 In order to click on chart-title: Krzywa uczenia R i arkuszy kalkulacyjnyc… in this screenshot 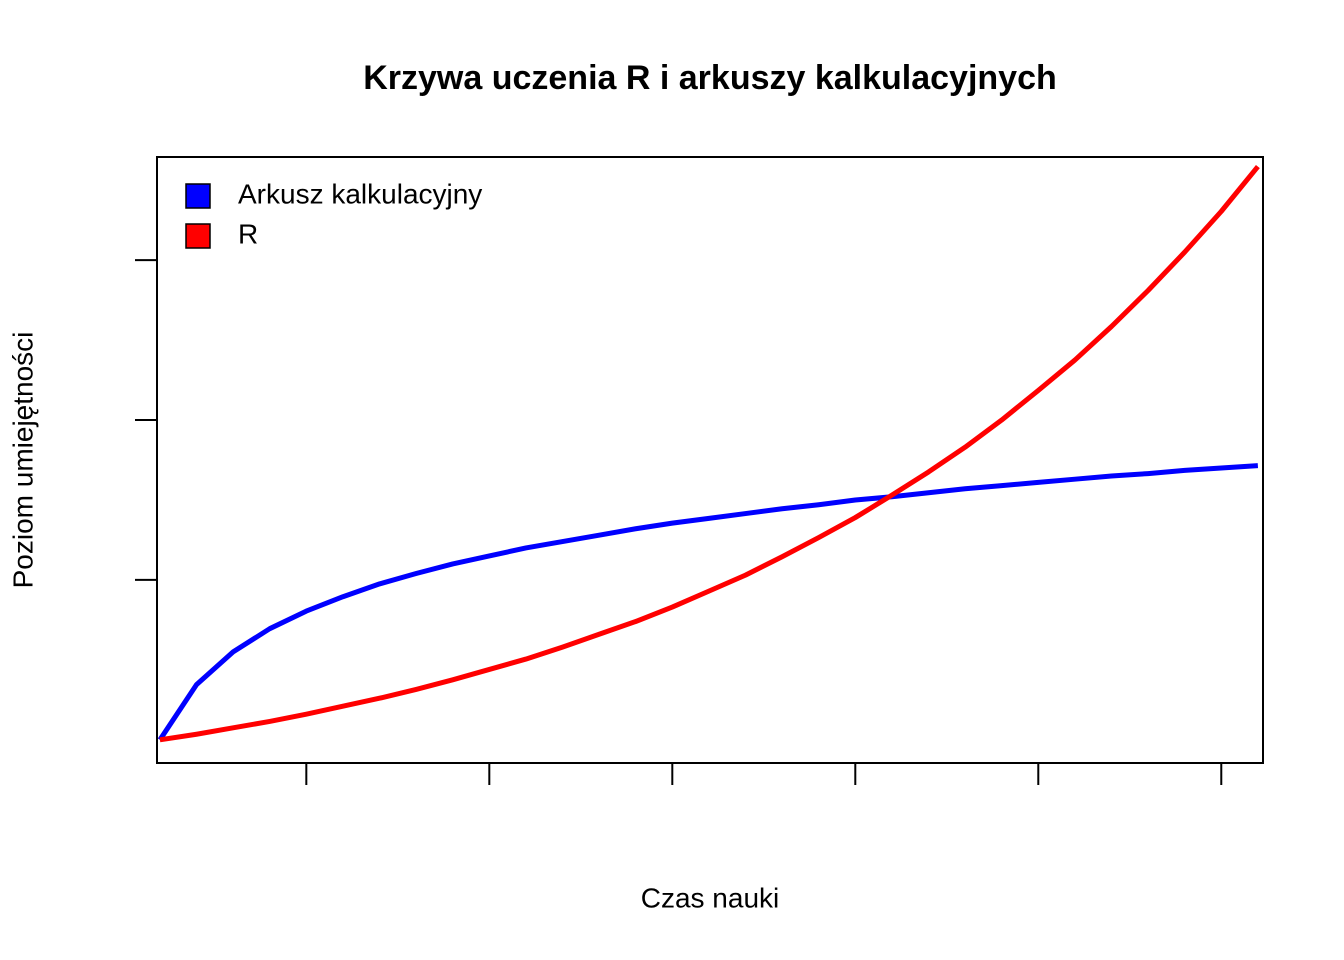, I will do `click(710, 78)`.